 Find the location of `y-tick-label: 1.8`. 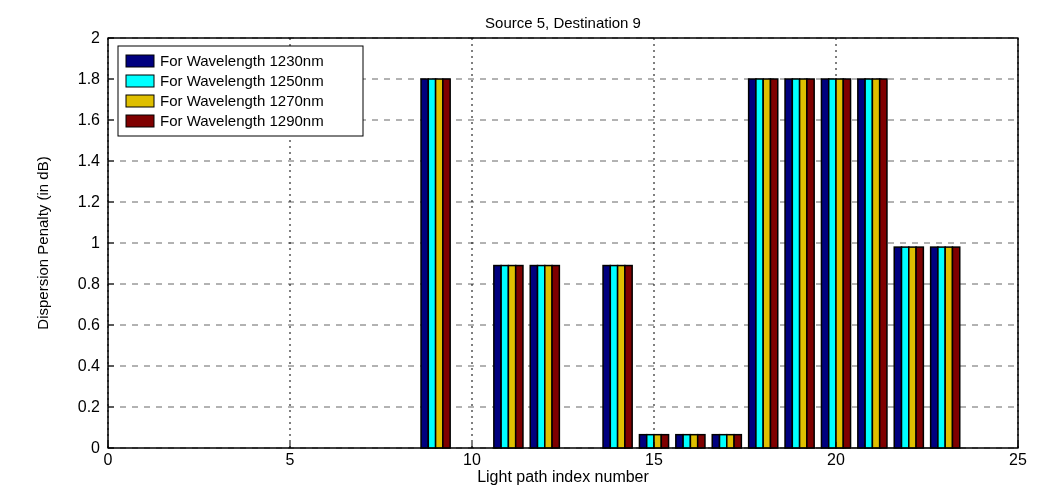

y-tick-label: 1.8 is located at coordinates (89, 78).